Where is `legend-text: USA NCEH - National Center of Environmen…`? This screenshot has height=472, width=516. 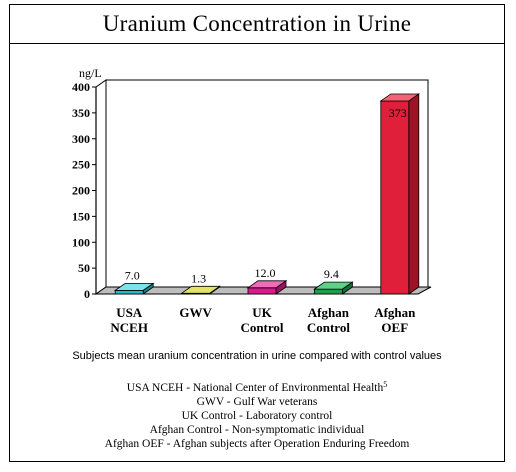
legend-text: USA NCEH - National Center of Environmen… is located at coordinates (255, 388).